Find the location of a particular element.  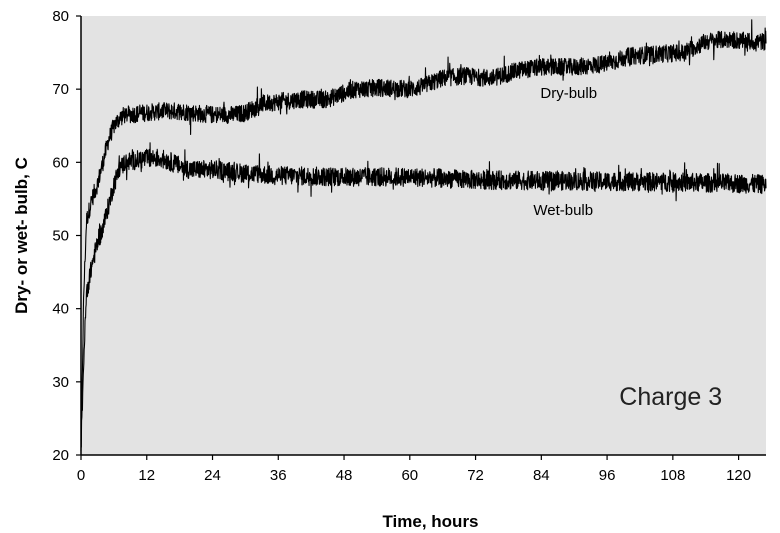

x-tick-label: 96 is located at coordinates (607, 475).